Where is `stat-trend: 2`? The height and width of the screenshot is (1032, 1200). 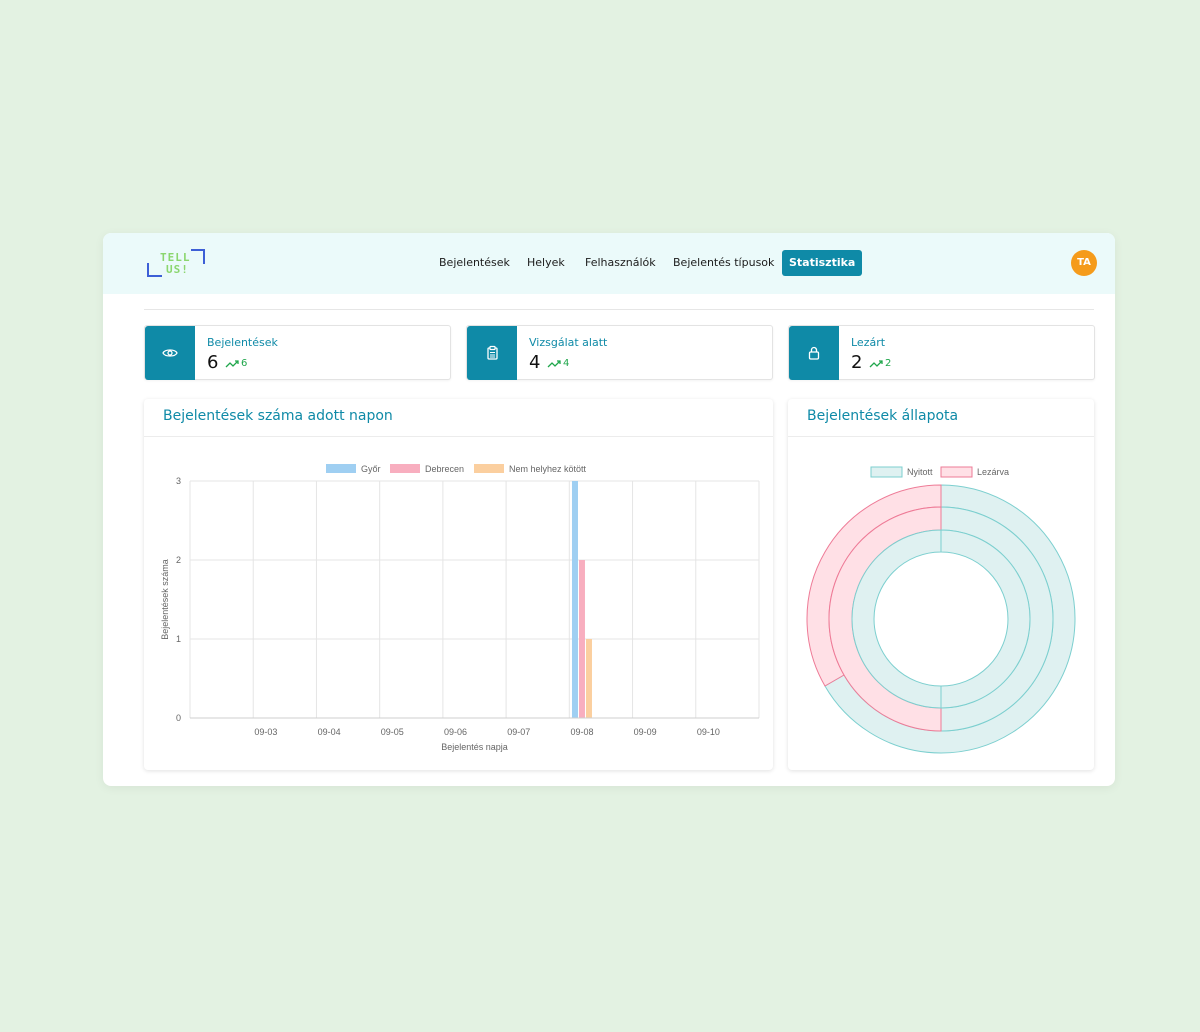 stat-trend: 2 is located at coordinates (880, 363).